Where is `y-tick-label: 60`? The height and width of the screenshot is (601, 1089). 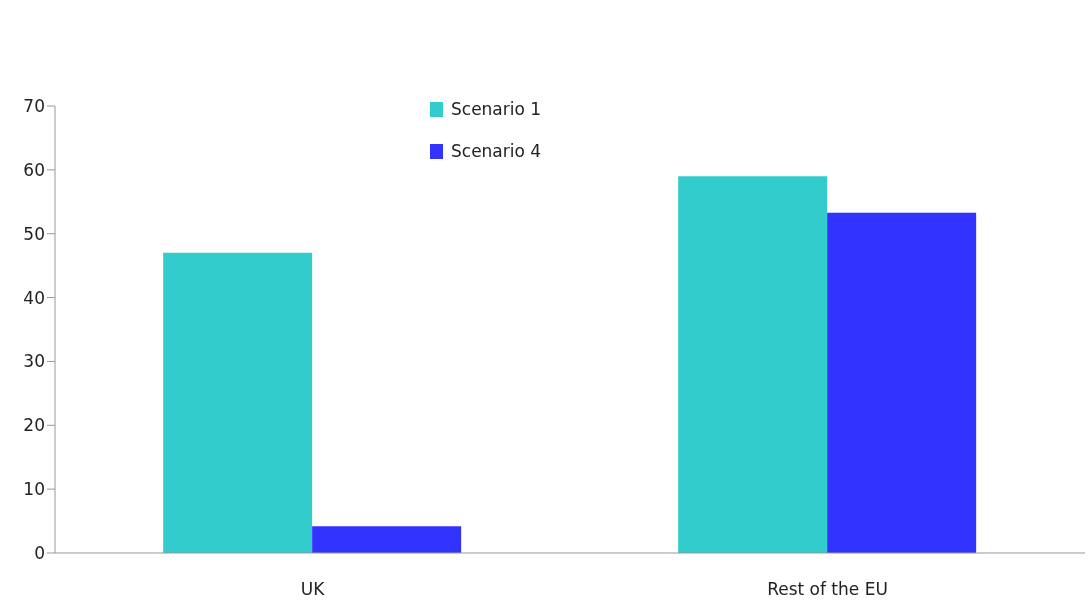
y-tick-label: 60 is located at coordinates (34, 169).